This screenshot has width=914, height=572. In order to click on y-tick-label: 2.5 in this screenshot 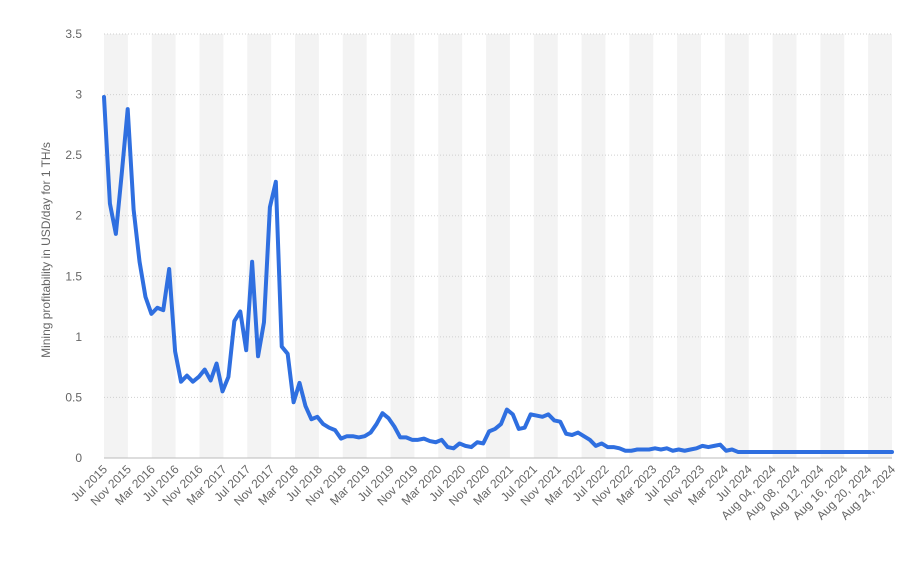, I will do `click(73, 155)`.